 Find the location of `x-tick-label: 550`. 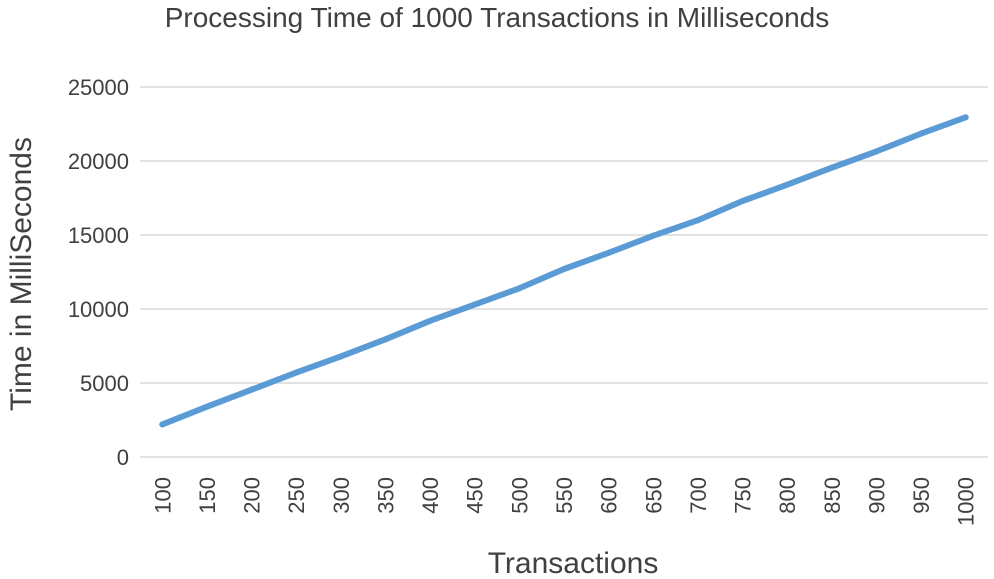

x-tick-label: 550 is located at coordinates (564, 495).